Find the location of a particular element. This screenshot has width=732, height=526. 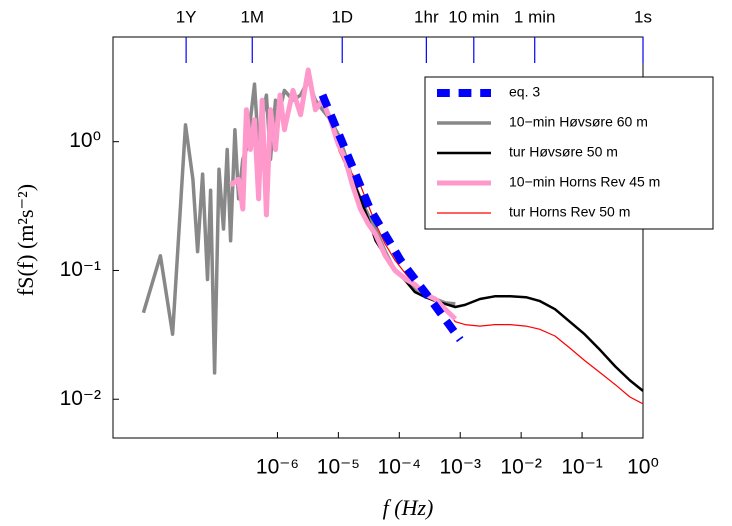

y-tick-label: 10⁻¹ is located at coordinates (80, 269).